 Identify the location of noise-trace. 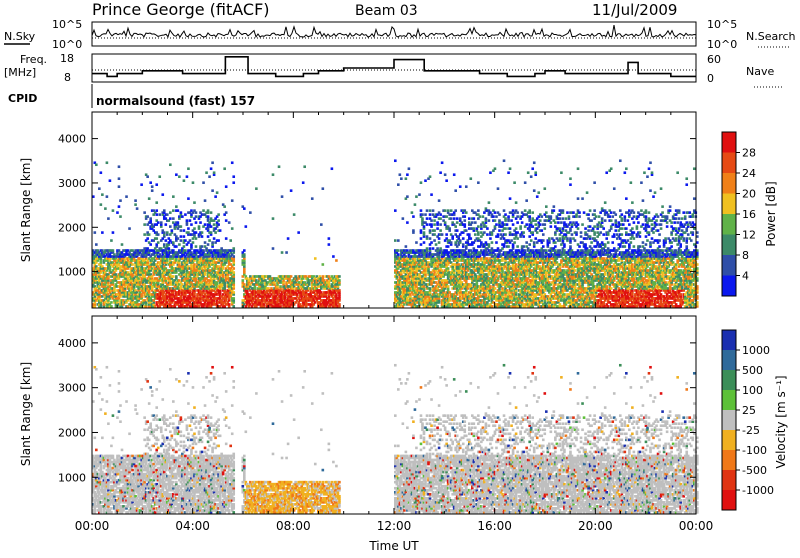
(394, 31).